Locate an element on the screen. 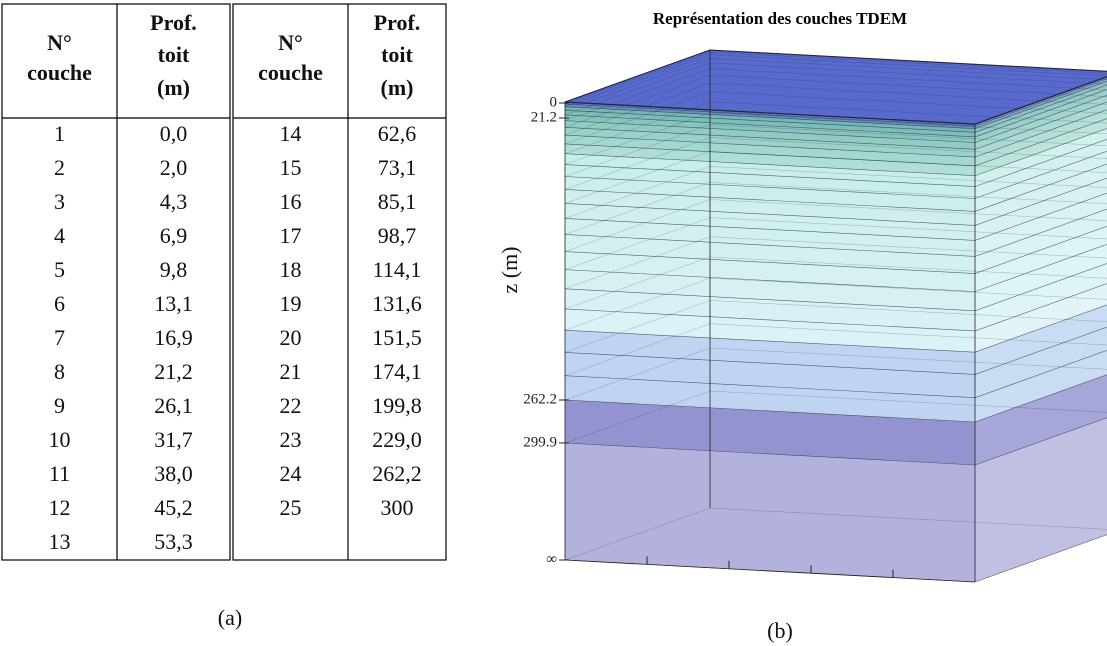 This screenshot has height=646, width=1107. table-cell: 114,1 is located at coordinates (397, 269).